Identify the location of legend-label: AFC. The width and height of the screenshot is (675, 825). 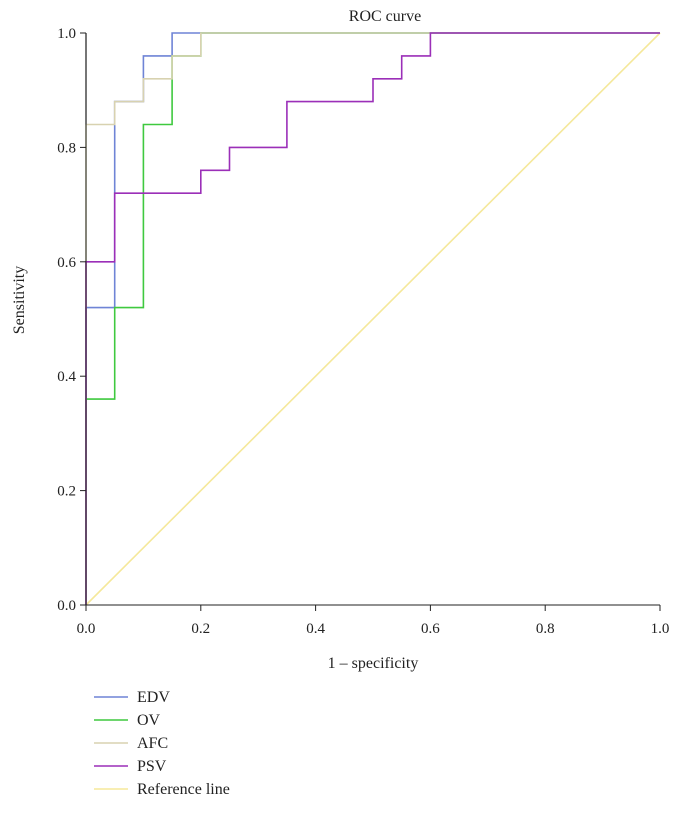
(152, 743).